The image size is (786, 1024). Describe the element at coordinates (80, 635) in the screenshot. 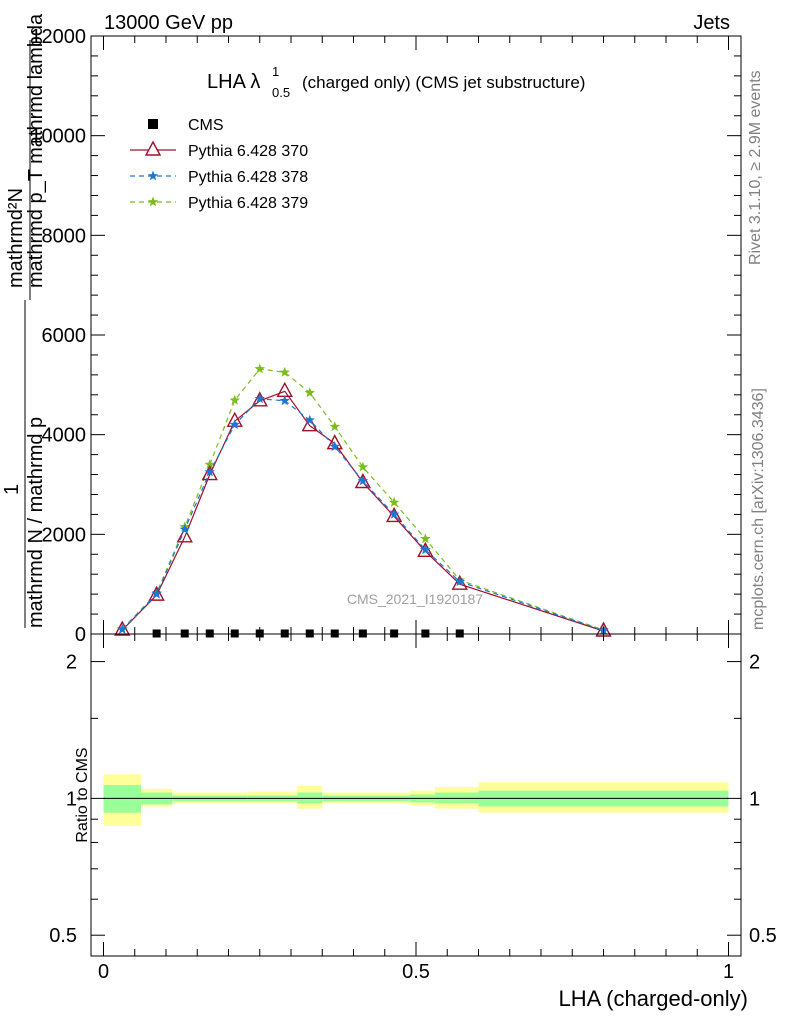

I see `y-tick-label: 0` at that location.